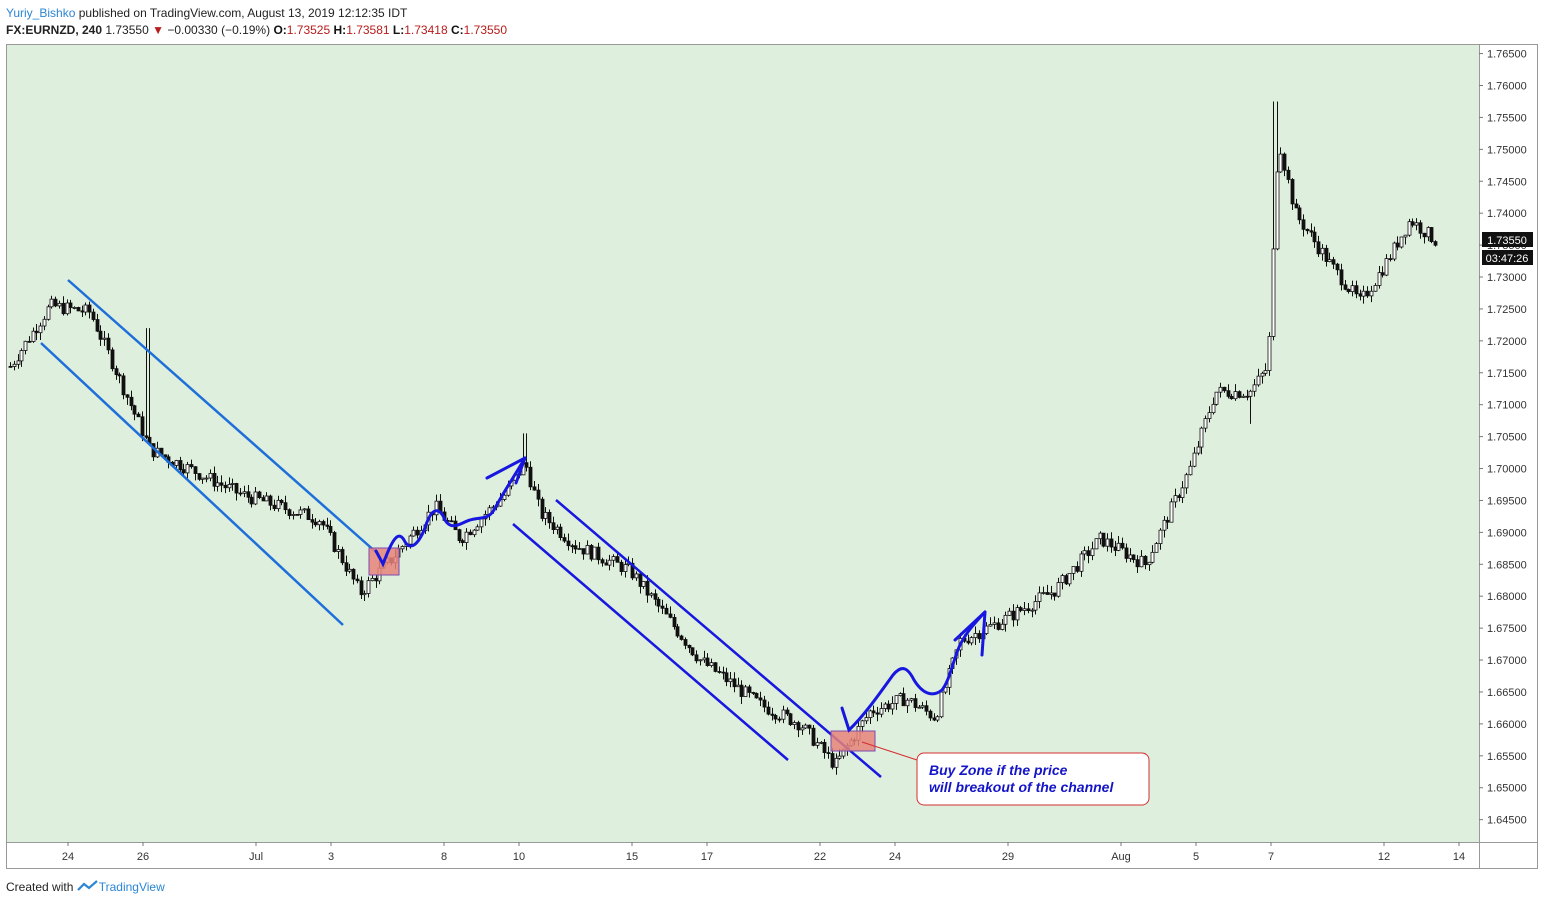 The height and width of the screenshot is (906, 1545). I want to click on author-link: Yuriy_Bishko, so click(41, 13).